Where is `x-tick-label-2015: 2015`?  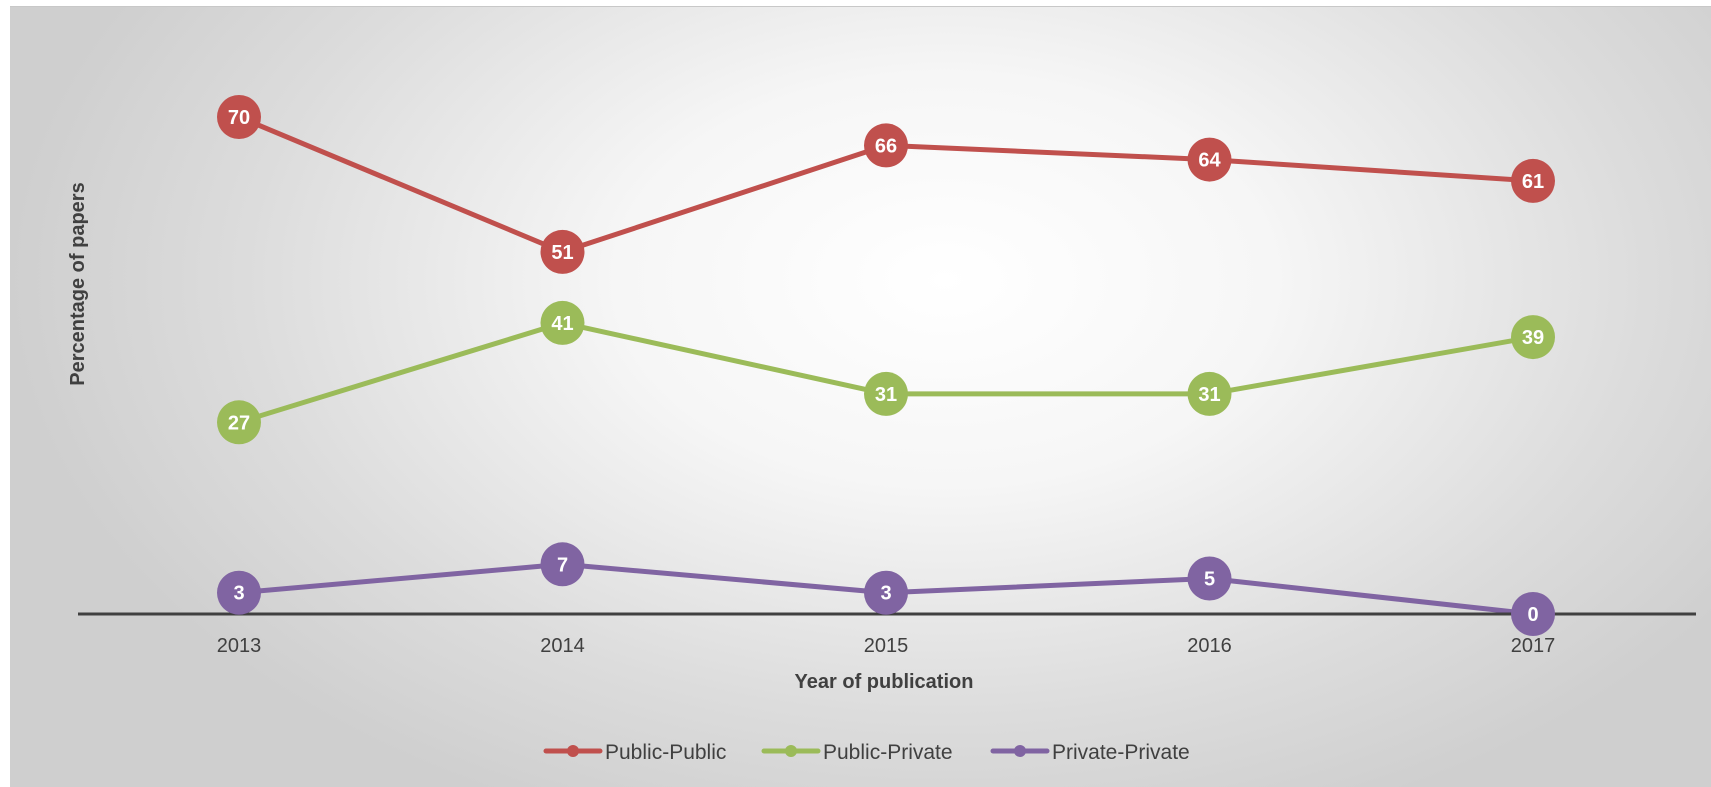 x-tick-label-2015: 2015 is located at coordinates (886, 646).